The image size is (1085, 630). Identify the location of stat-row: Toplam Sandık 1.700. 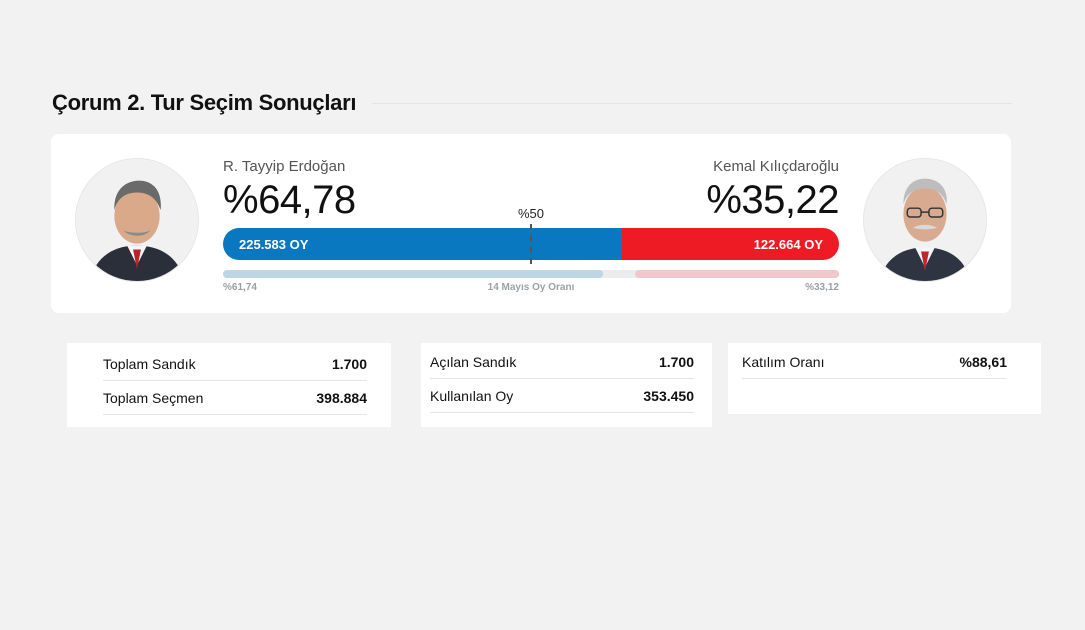
(235, 364).